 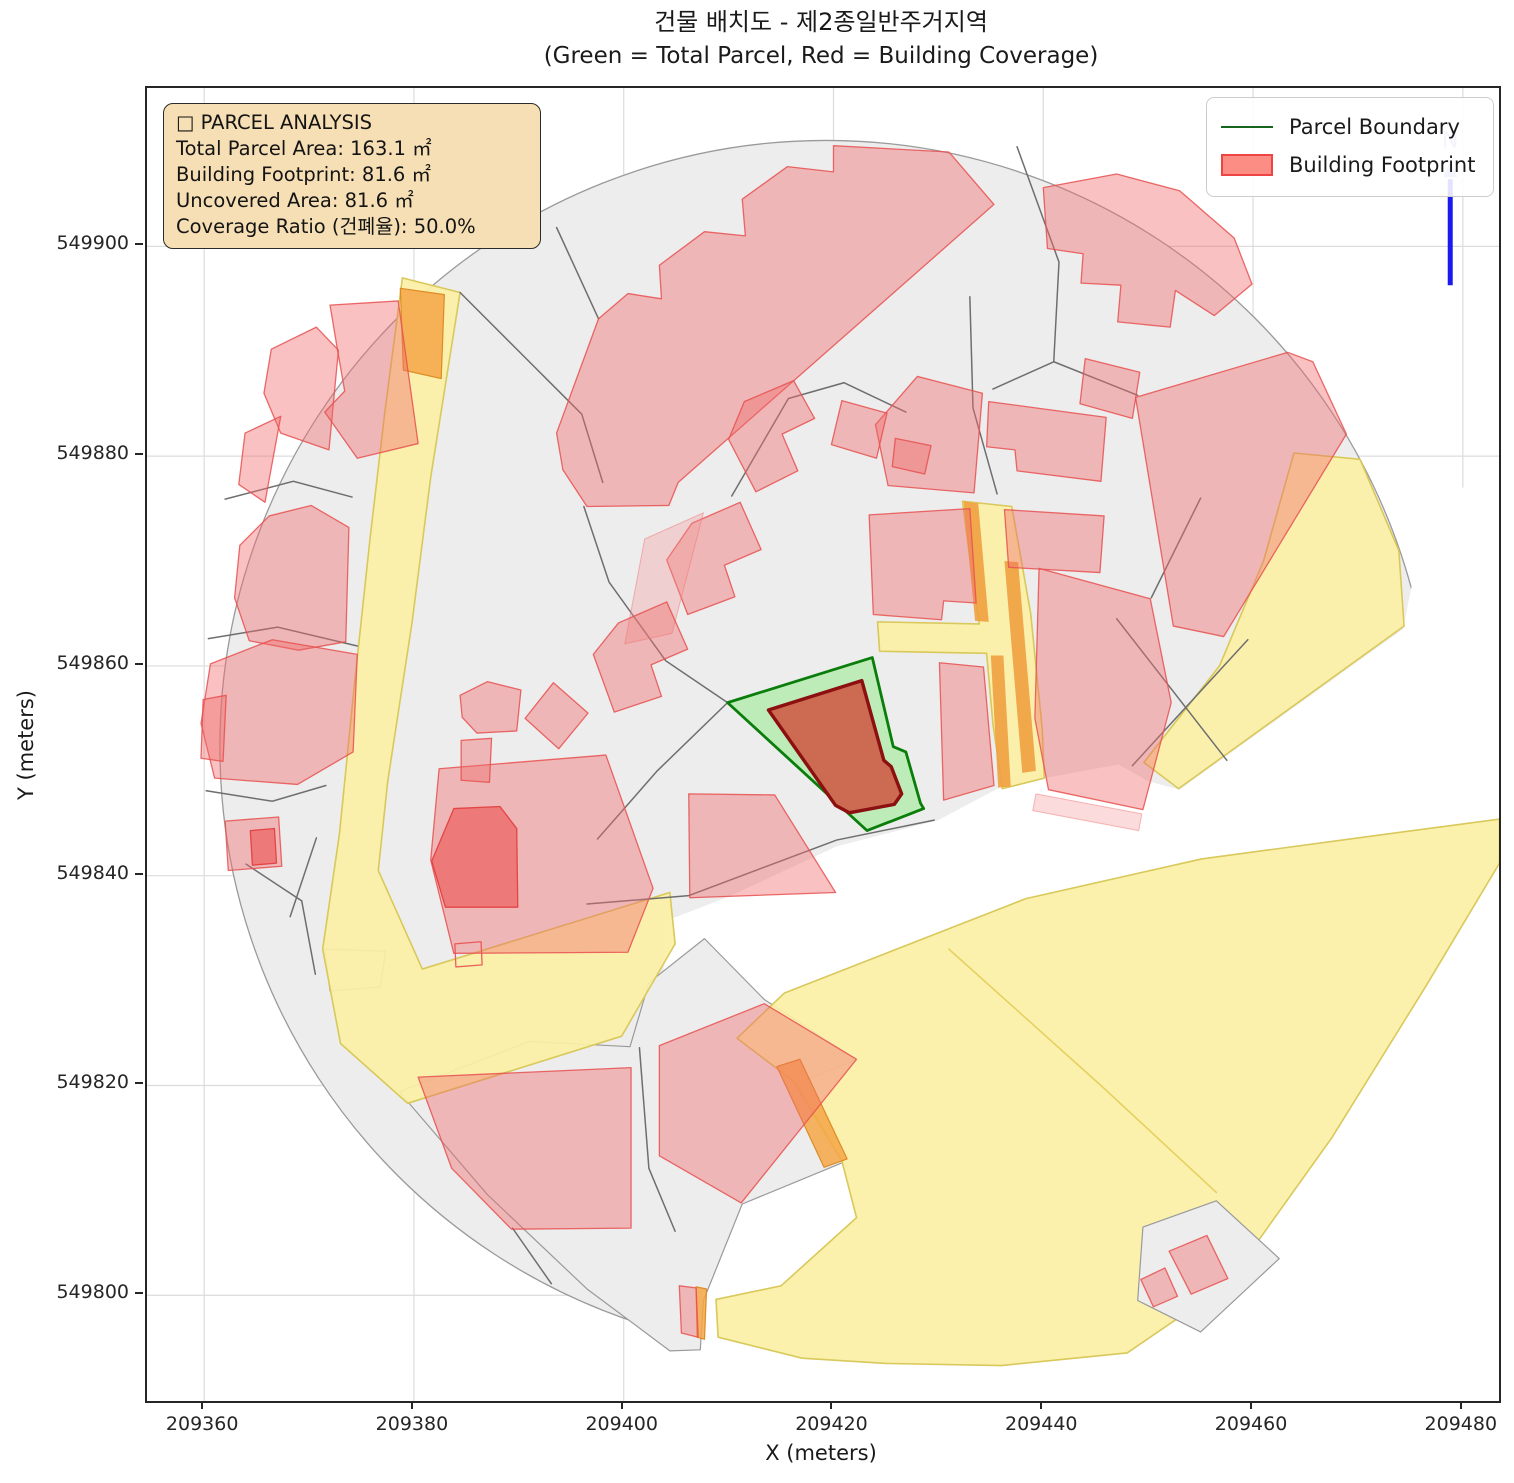 I want to click on x-tick-label: 209360, so click(x=202, y=1424).